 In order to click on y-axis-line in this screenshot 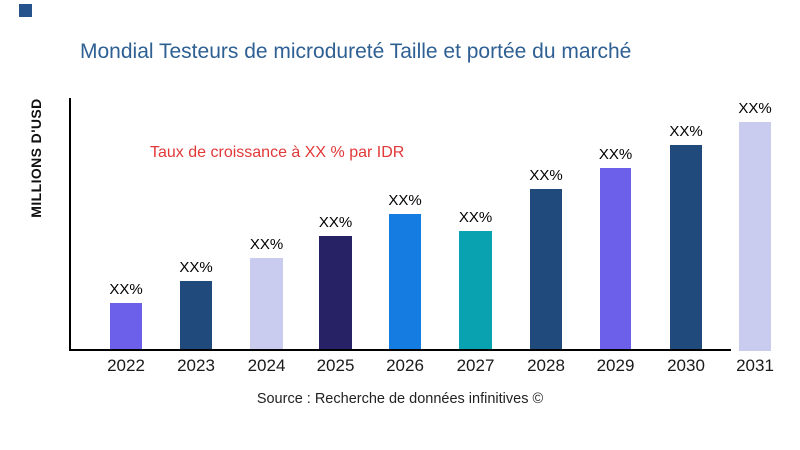, I will do `click(70, 224)`.